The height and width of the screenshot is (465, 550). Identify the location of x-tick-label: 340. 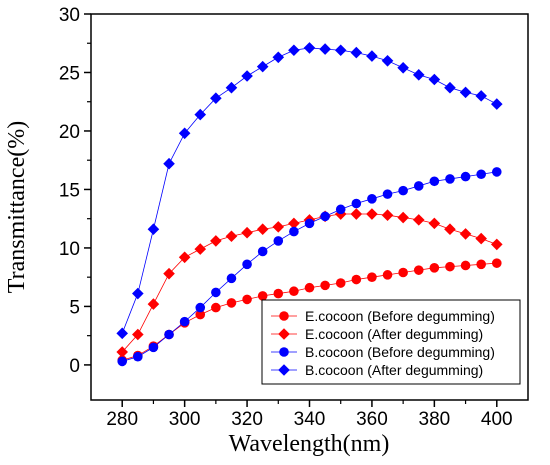
(310, 419).